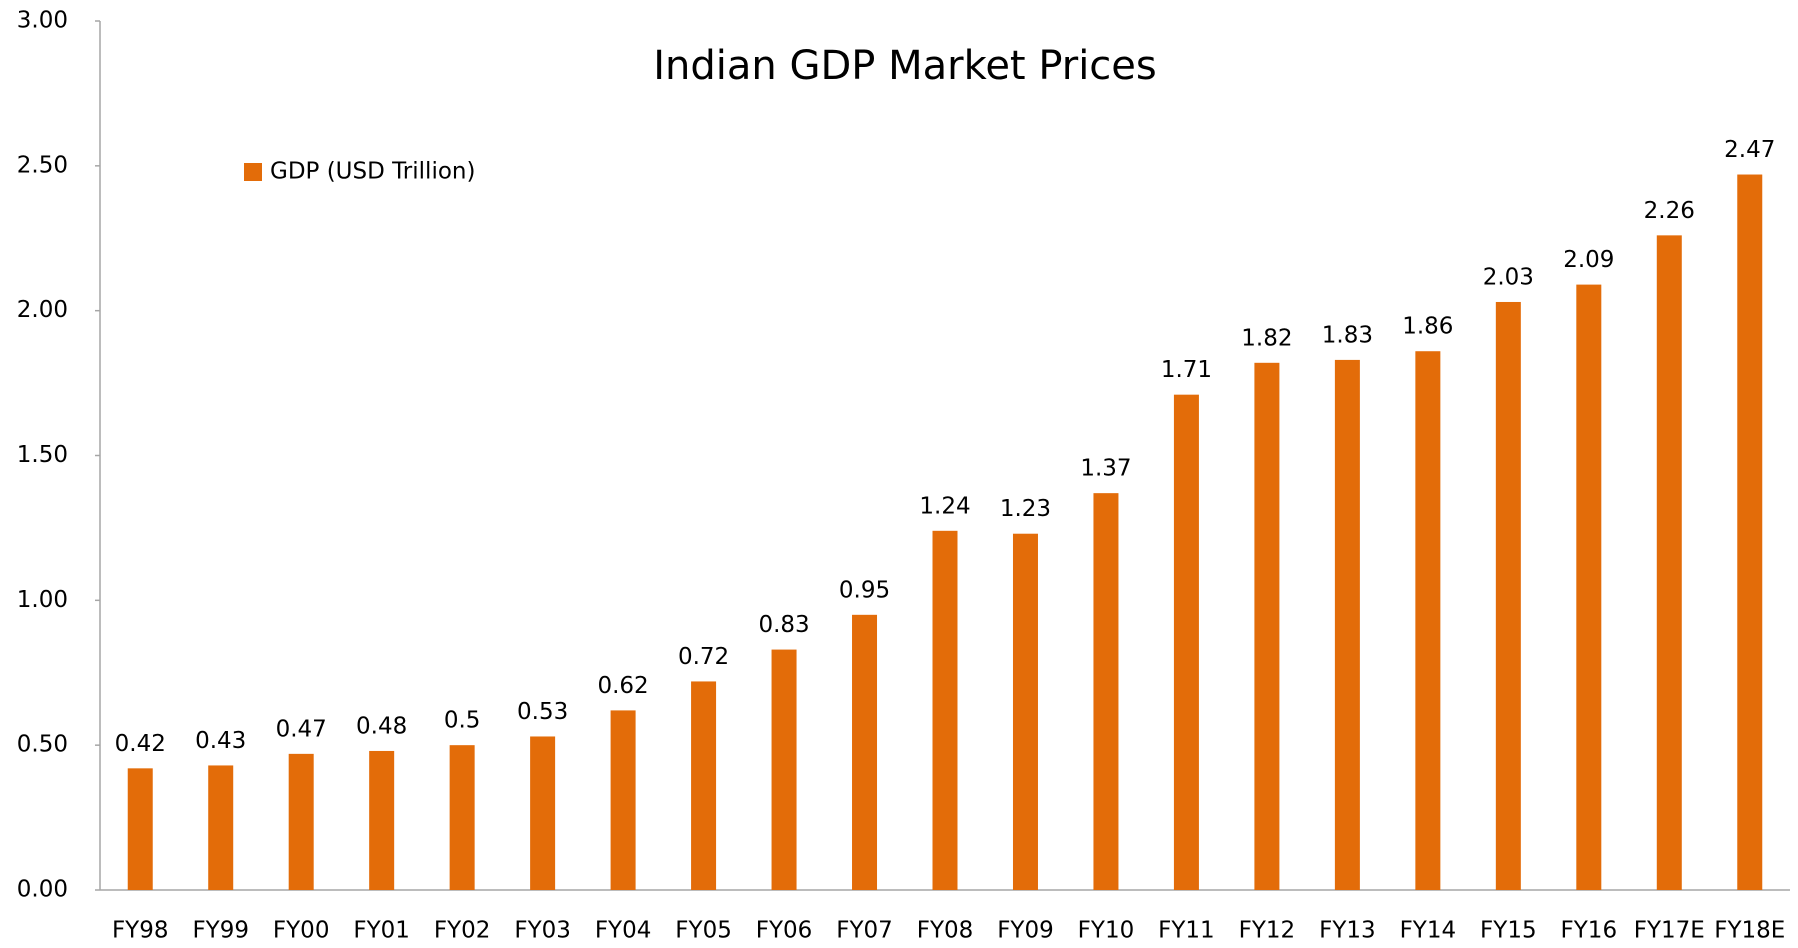  What do you see at coordinates (1508, 931) in the screenshot?
I see `x-tick-label: FY15` at bounding box center [1508, 931].